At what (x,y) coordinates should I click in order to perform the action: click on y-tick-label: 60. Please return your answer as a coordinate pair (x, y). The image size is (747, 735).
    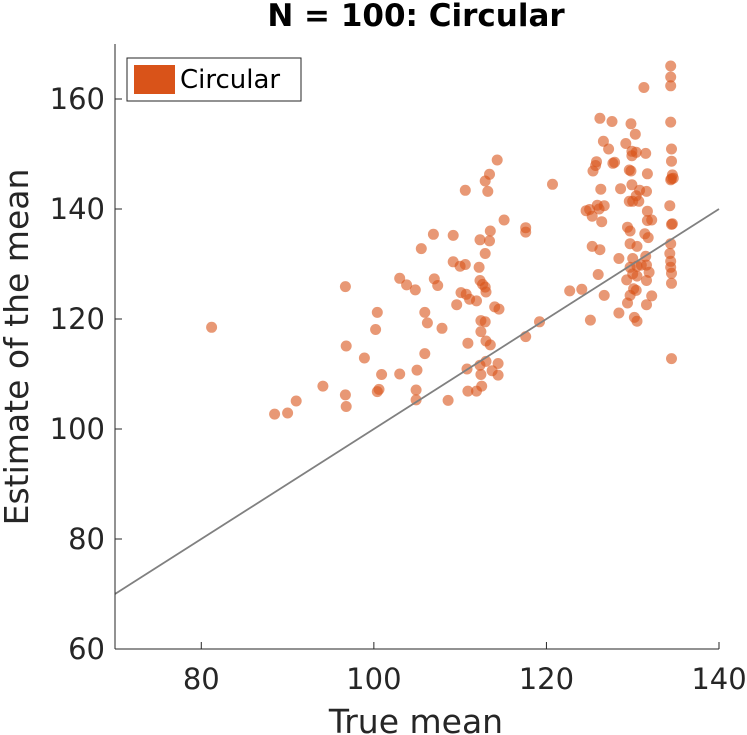
    Looking at the image, I should click on (86, 649).